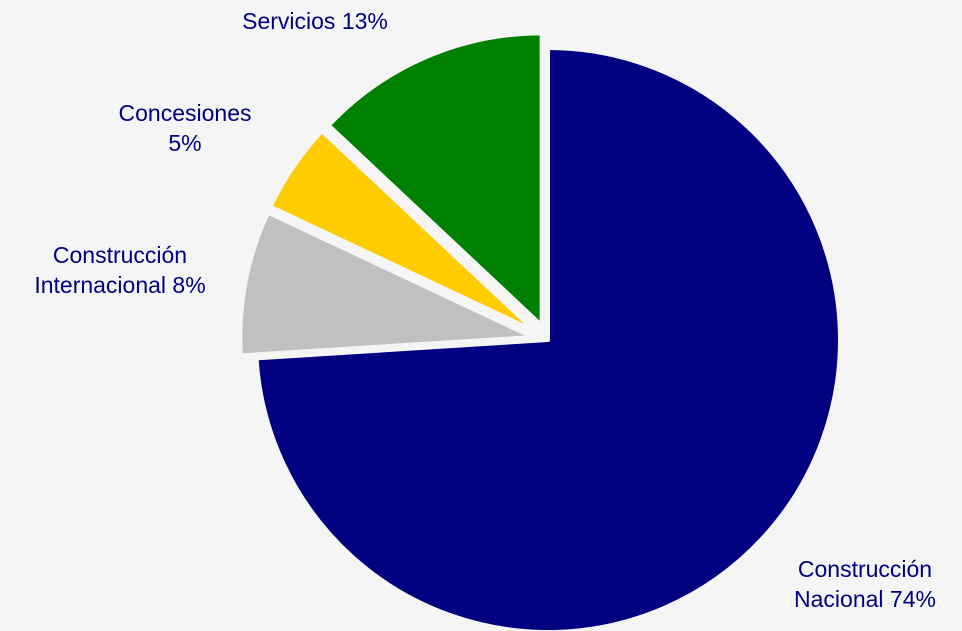  I want to click on label-servicios: Servicios 13%, so click(315, 21).